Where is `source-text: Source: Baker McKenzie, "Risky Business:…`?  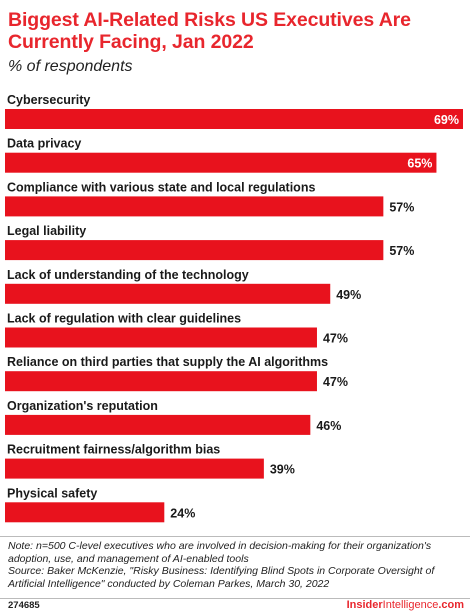 source-text: Source: Baker McKenzie, "Risky Business:… is located at coordinates (221, 577).